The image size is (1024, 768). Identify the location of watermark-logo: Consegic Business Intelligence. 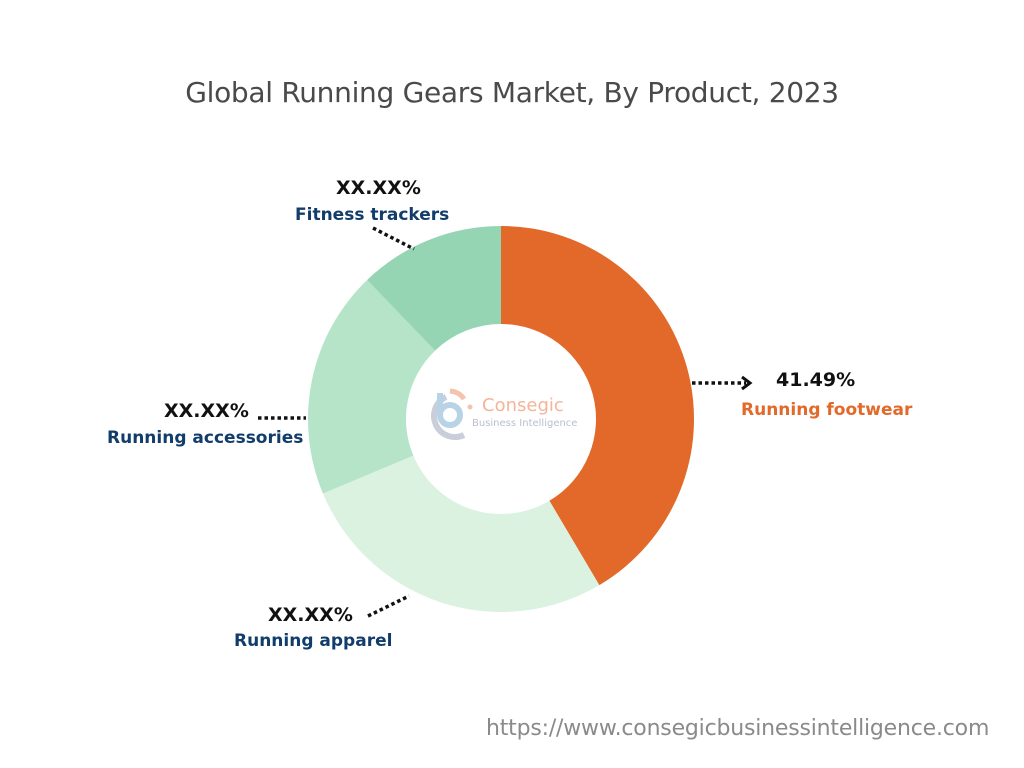
(504, 415).